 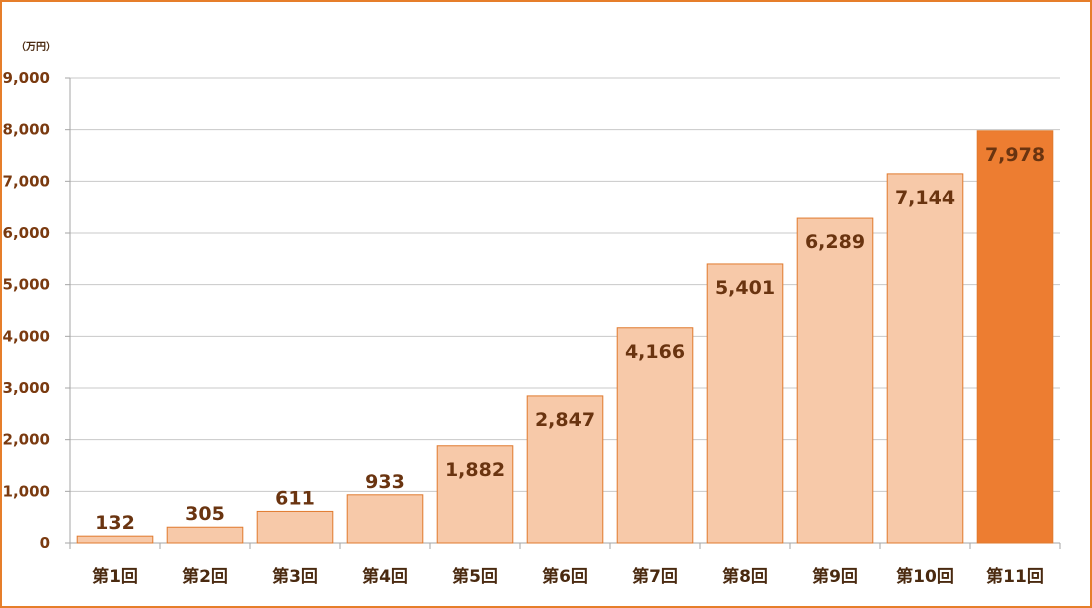 What do you see at coordinates (835, 242) in the screenshot?
I see `data-label: 6,289` at bounding box center [835, 242].